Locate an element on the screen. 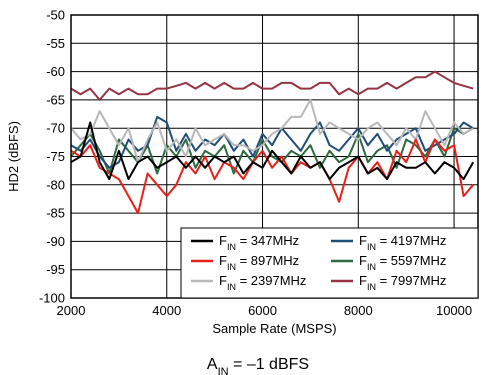 This screenshot has width=489, height=375. y-tick-label: -50 is located at coordinates (55, 15).